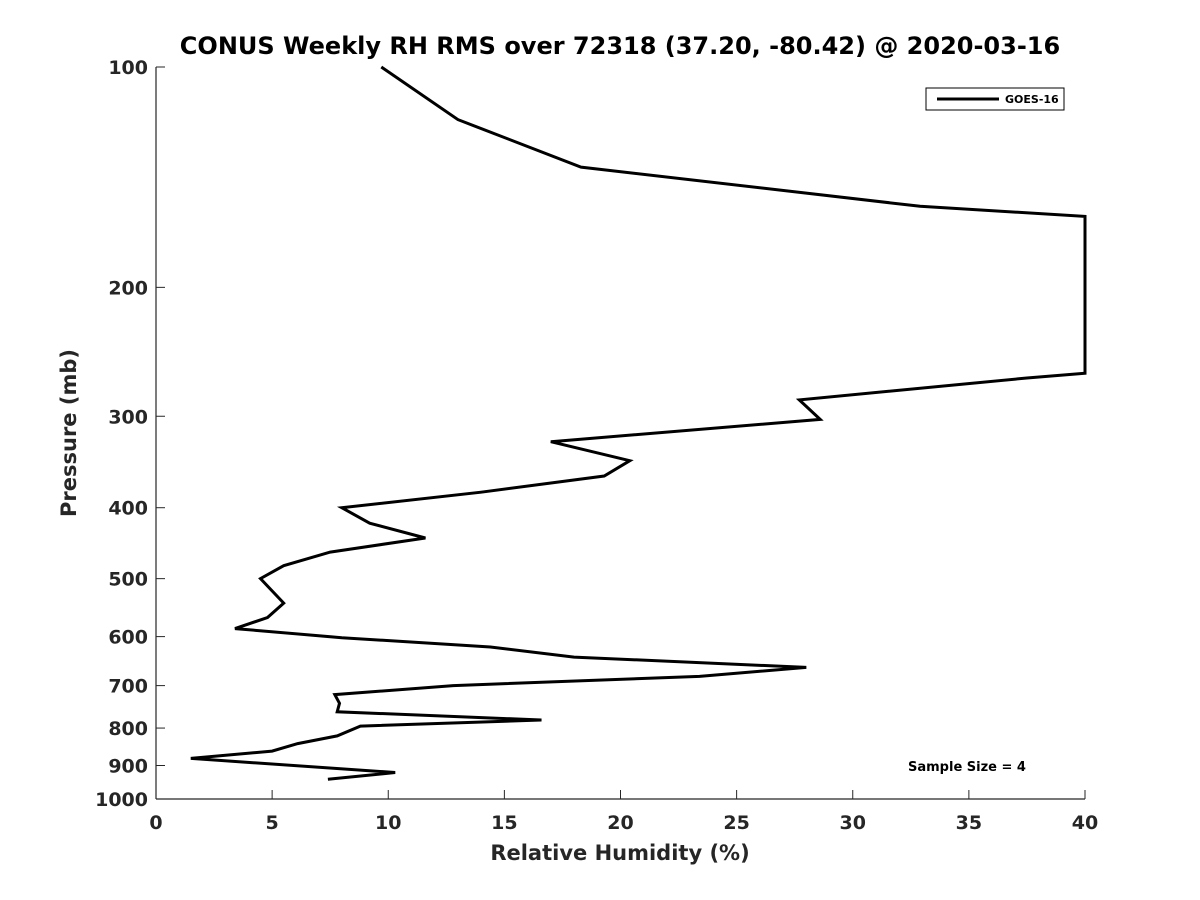  I want to click on x-tick-label: 15, so click(504, 823).